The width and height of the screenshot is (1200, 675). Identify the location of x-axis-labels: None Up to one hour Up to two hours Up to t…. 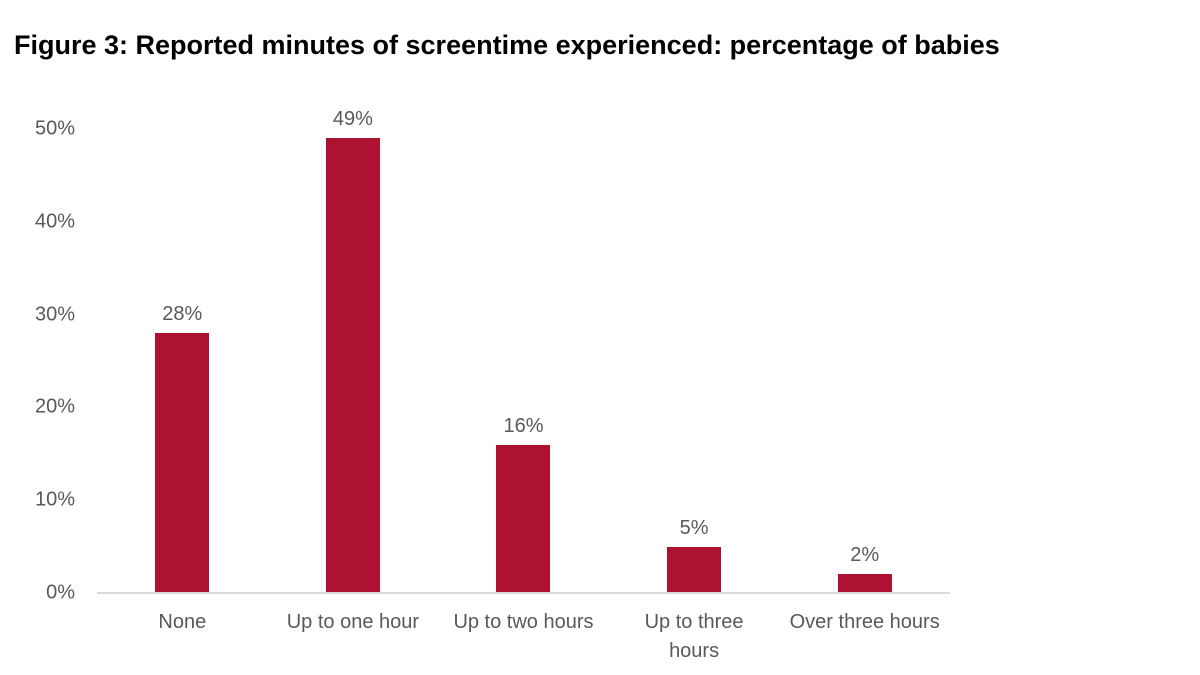
(523, 637).